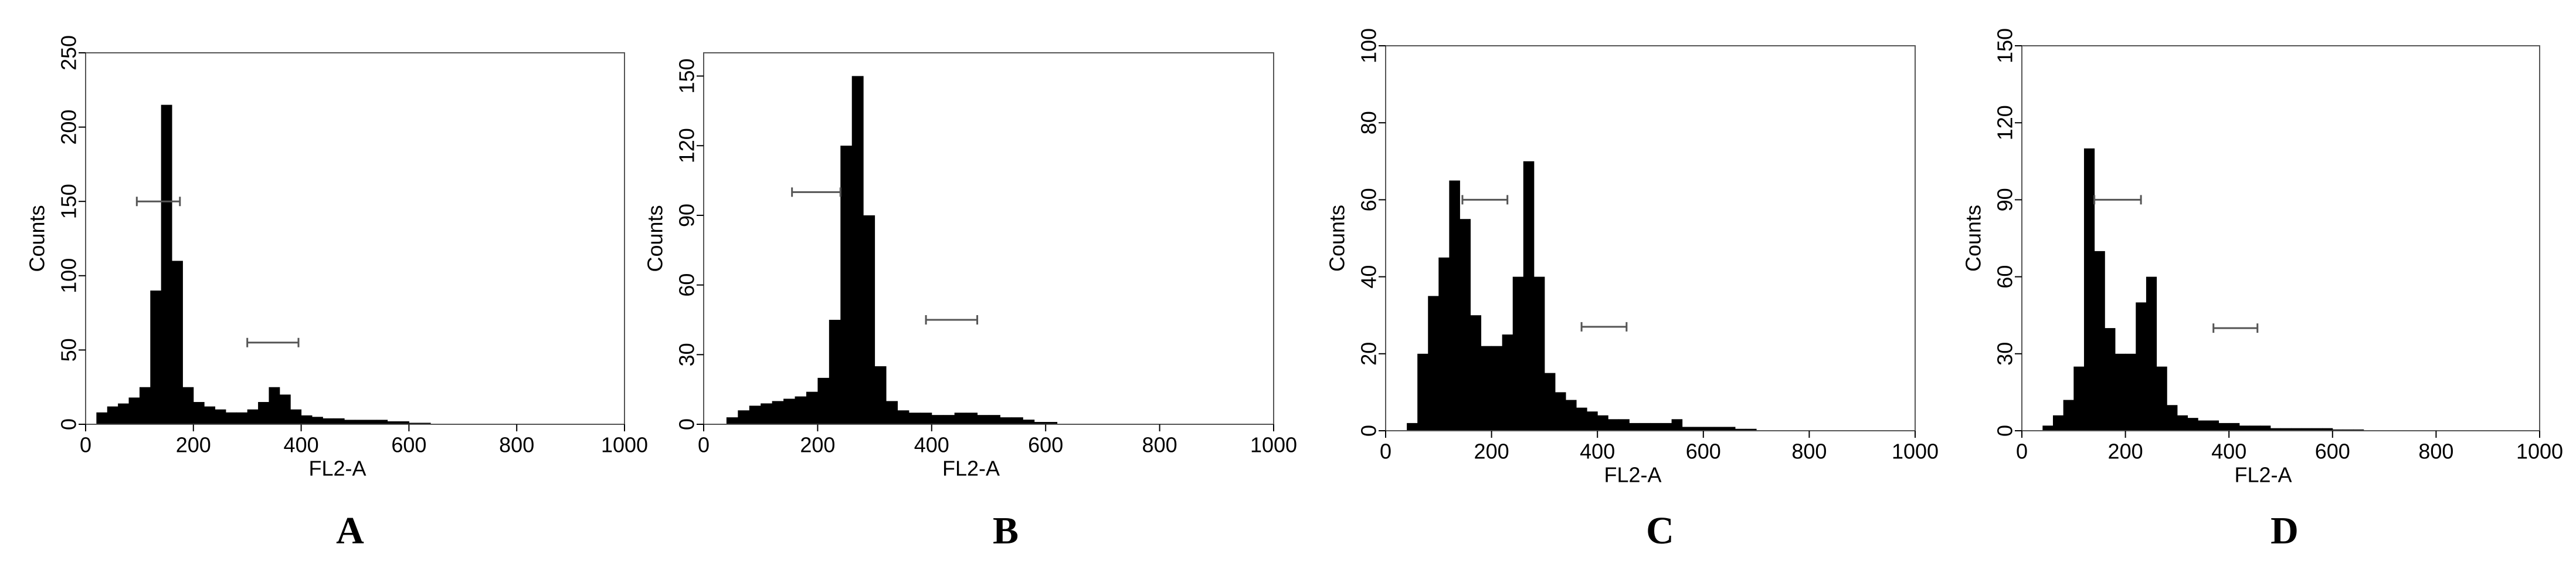 Image resolution: width=2576 pixels, height=571 pixels. Describe the element at coordinates (1369, 277) in the screenshot. I see `y-tick-label: 40` at that location.